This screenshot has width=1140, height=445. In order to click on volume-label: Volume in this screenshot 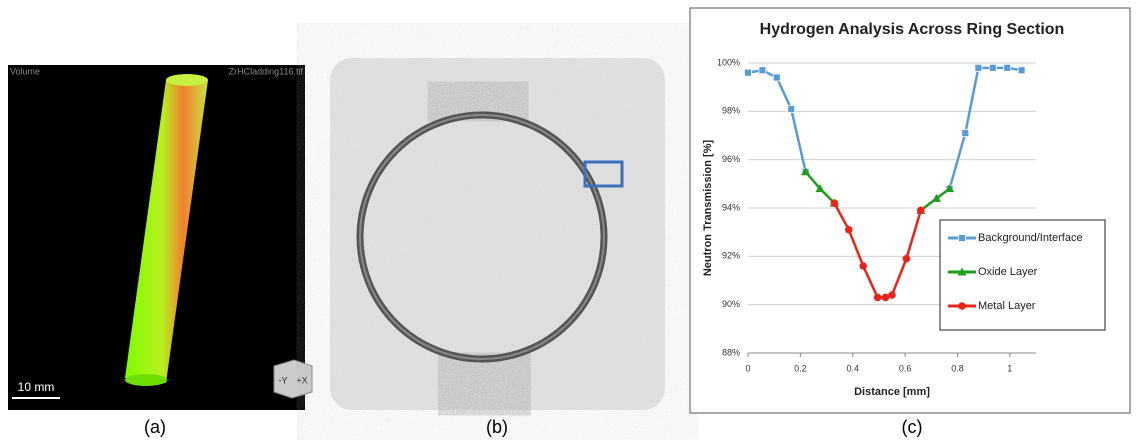, I will do `click(25, 71)`.